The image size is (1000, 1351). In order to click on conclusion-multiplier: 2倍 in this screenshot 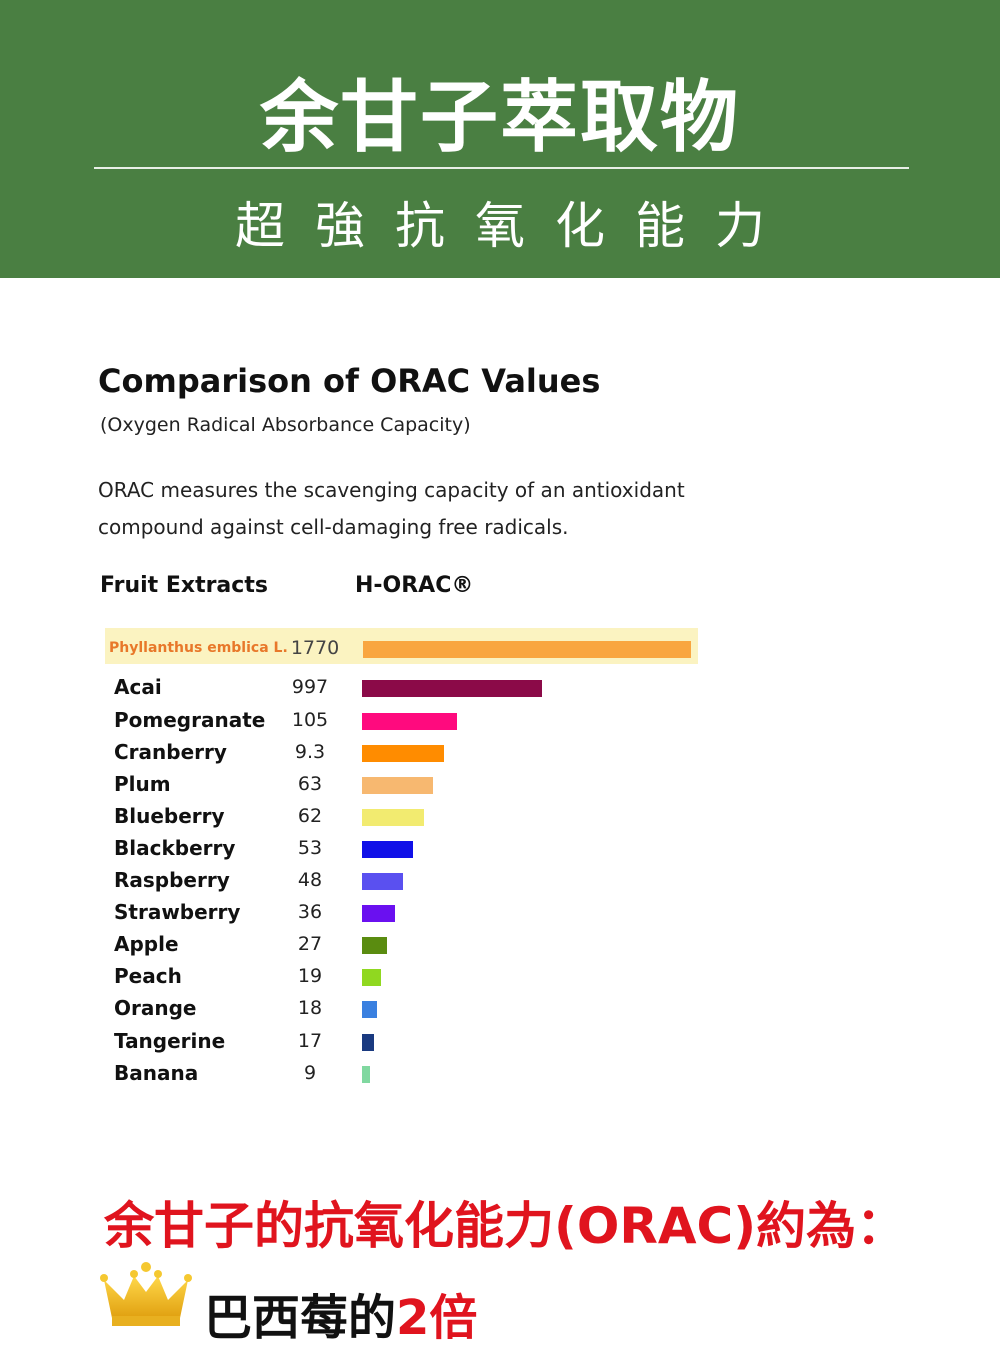, I will do `click(437, 1318)`.